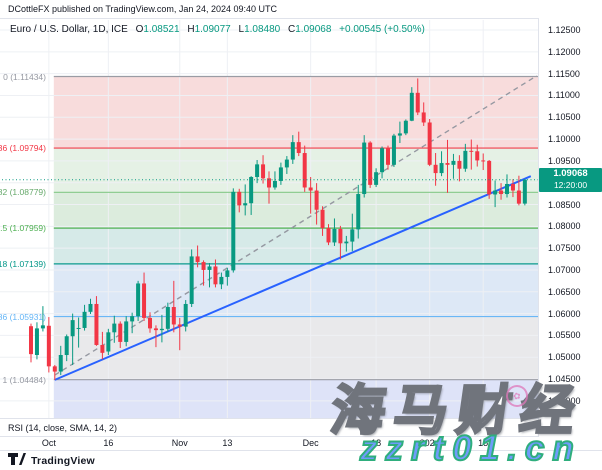  Describe the element at coordinates (139, 29) in the screenshot. I see `open-label: O` at that location.